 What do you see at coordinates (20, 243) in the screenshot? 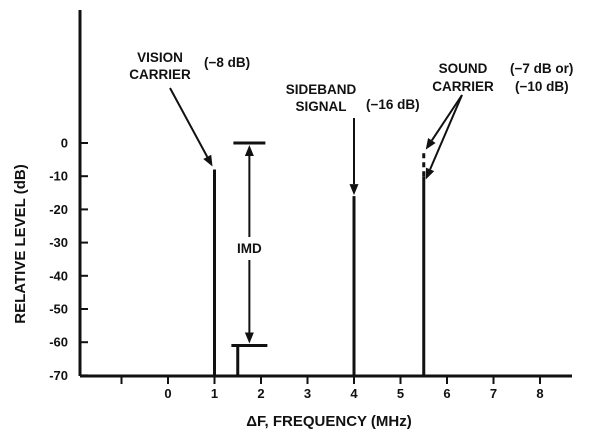
I see `y-axis-title: RELATIVE LEVEL (dB)` at bounding box center [20, 243].